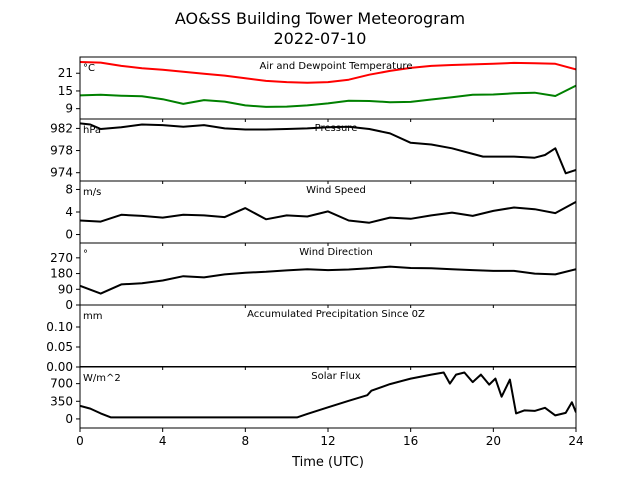 The height and width of the screenshot is (480, 640). Describe the element at coordinates (336, 252) in the screenshot. I see `panel-title: Wind Direction` at that location.